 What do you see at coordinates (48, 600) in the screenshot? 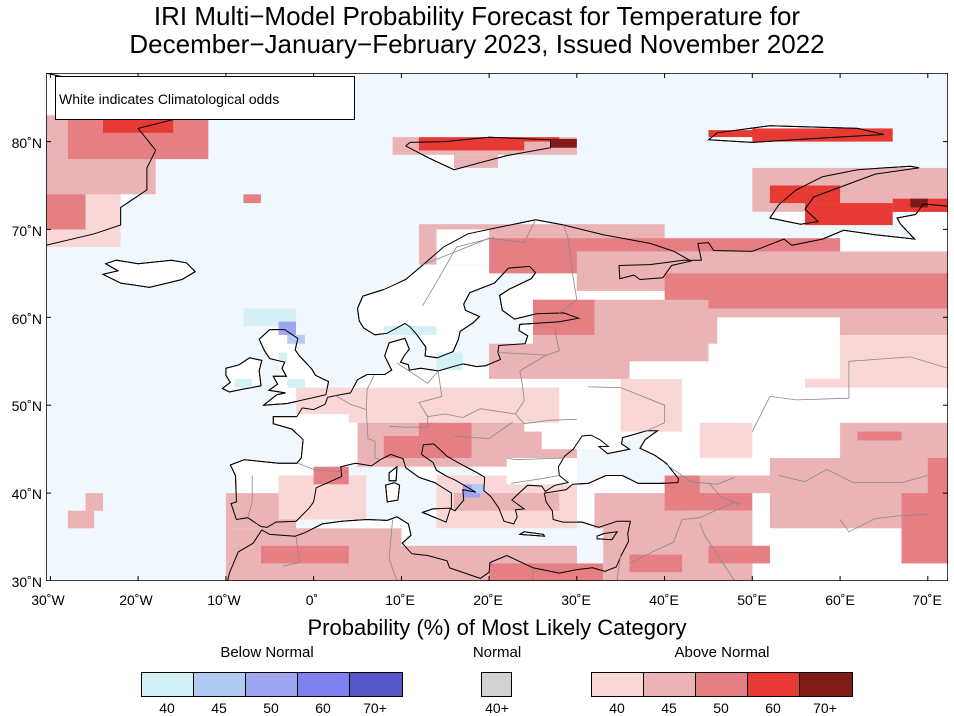
I see `lon-label-30w: 30˚W` at bounding box center [48, 600].